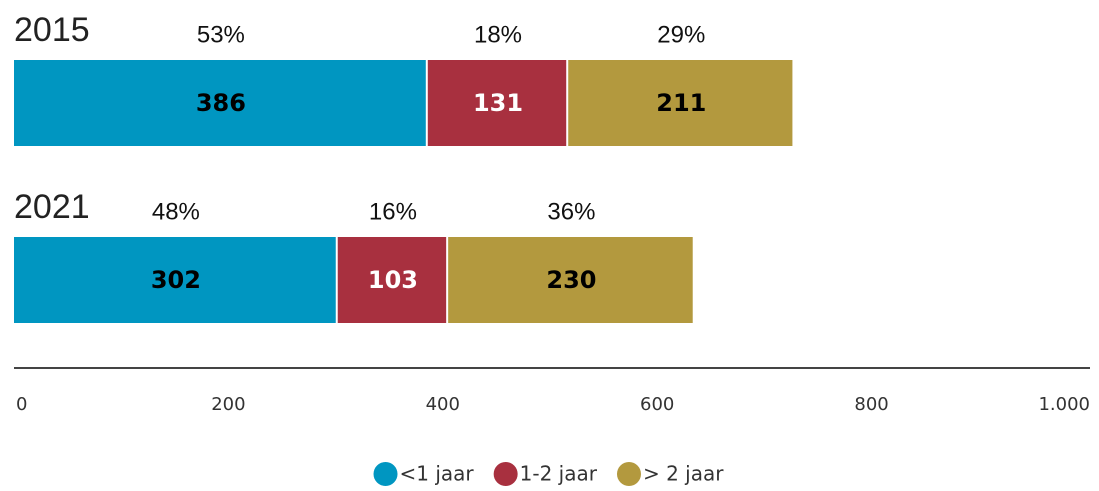  What do you see at coordinates (683, 474) in the screenshot?
I see `legend-label: > 2 jaar` at bounding box center [683, 474].